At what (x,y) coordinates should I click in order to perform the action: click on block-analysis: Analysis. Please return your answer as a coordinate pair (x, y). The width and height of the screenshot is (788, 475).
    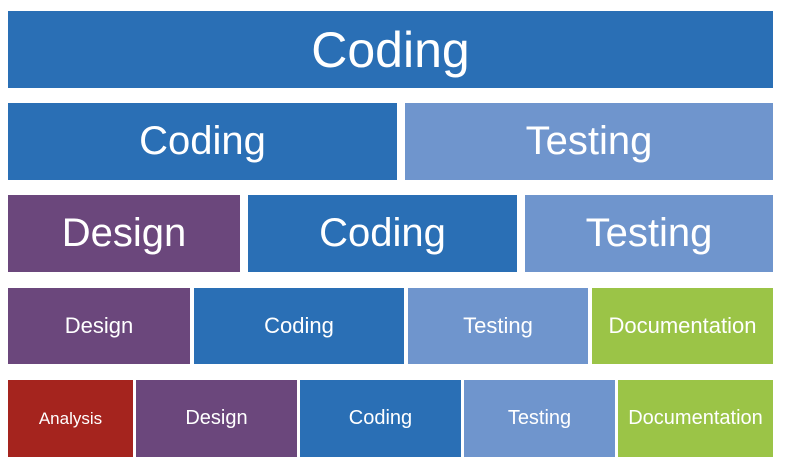
    Looking at the image, I should click on (70, 418).